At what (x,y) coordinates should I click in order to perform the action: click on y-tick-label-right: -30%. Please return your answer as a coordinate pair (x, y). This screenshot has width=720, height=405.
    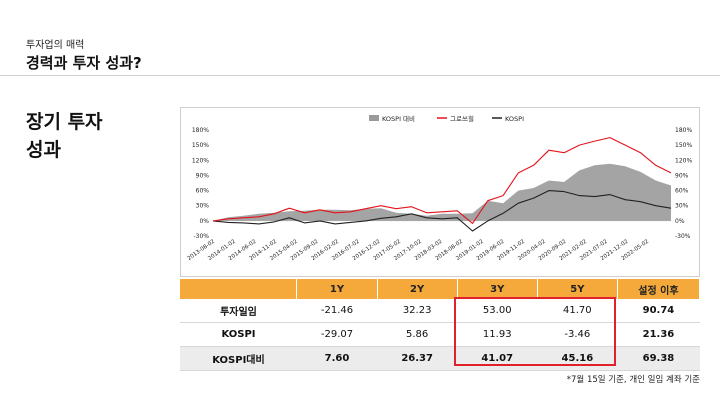
    Looking at the image, I should click on (683, 236).